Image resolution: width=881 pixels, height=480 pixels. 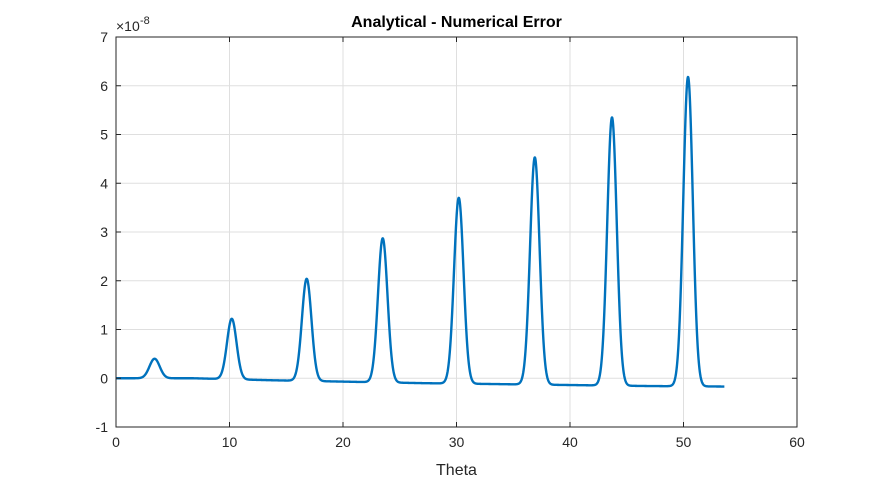 What do you see at coordinates (102, 427) in the screenshot?
I see `y-tick-label: -1` at bounding box center [102, 427].